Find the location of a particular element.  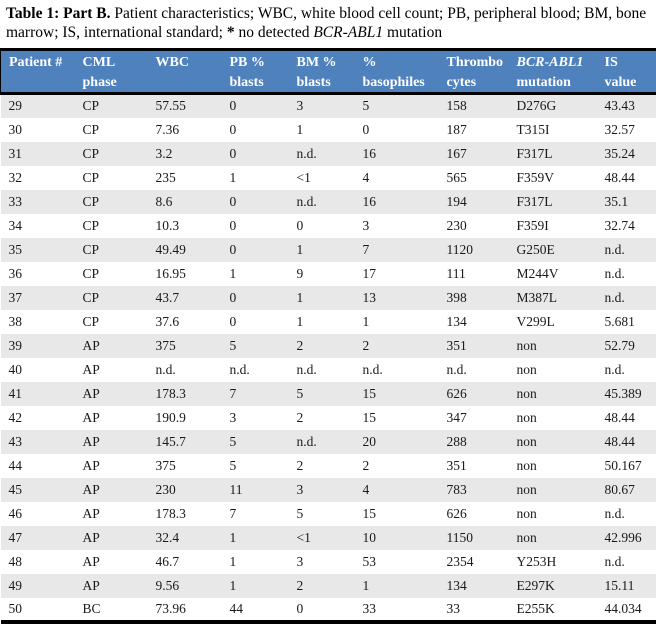

table-cell: 111 is located at coordinates (473, 273).